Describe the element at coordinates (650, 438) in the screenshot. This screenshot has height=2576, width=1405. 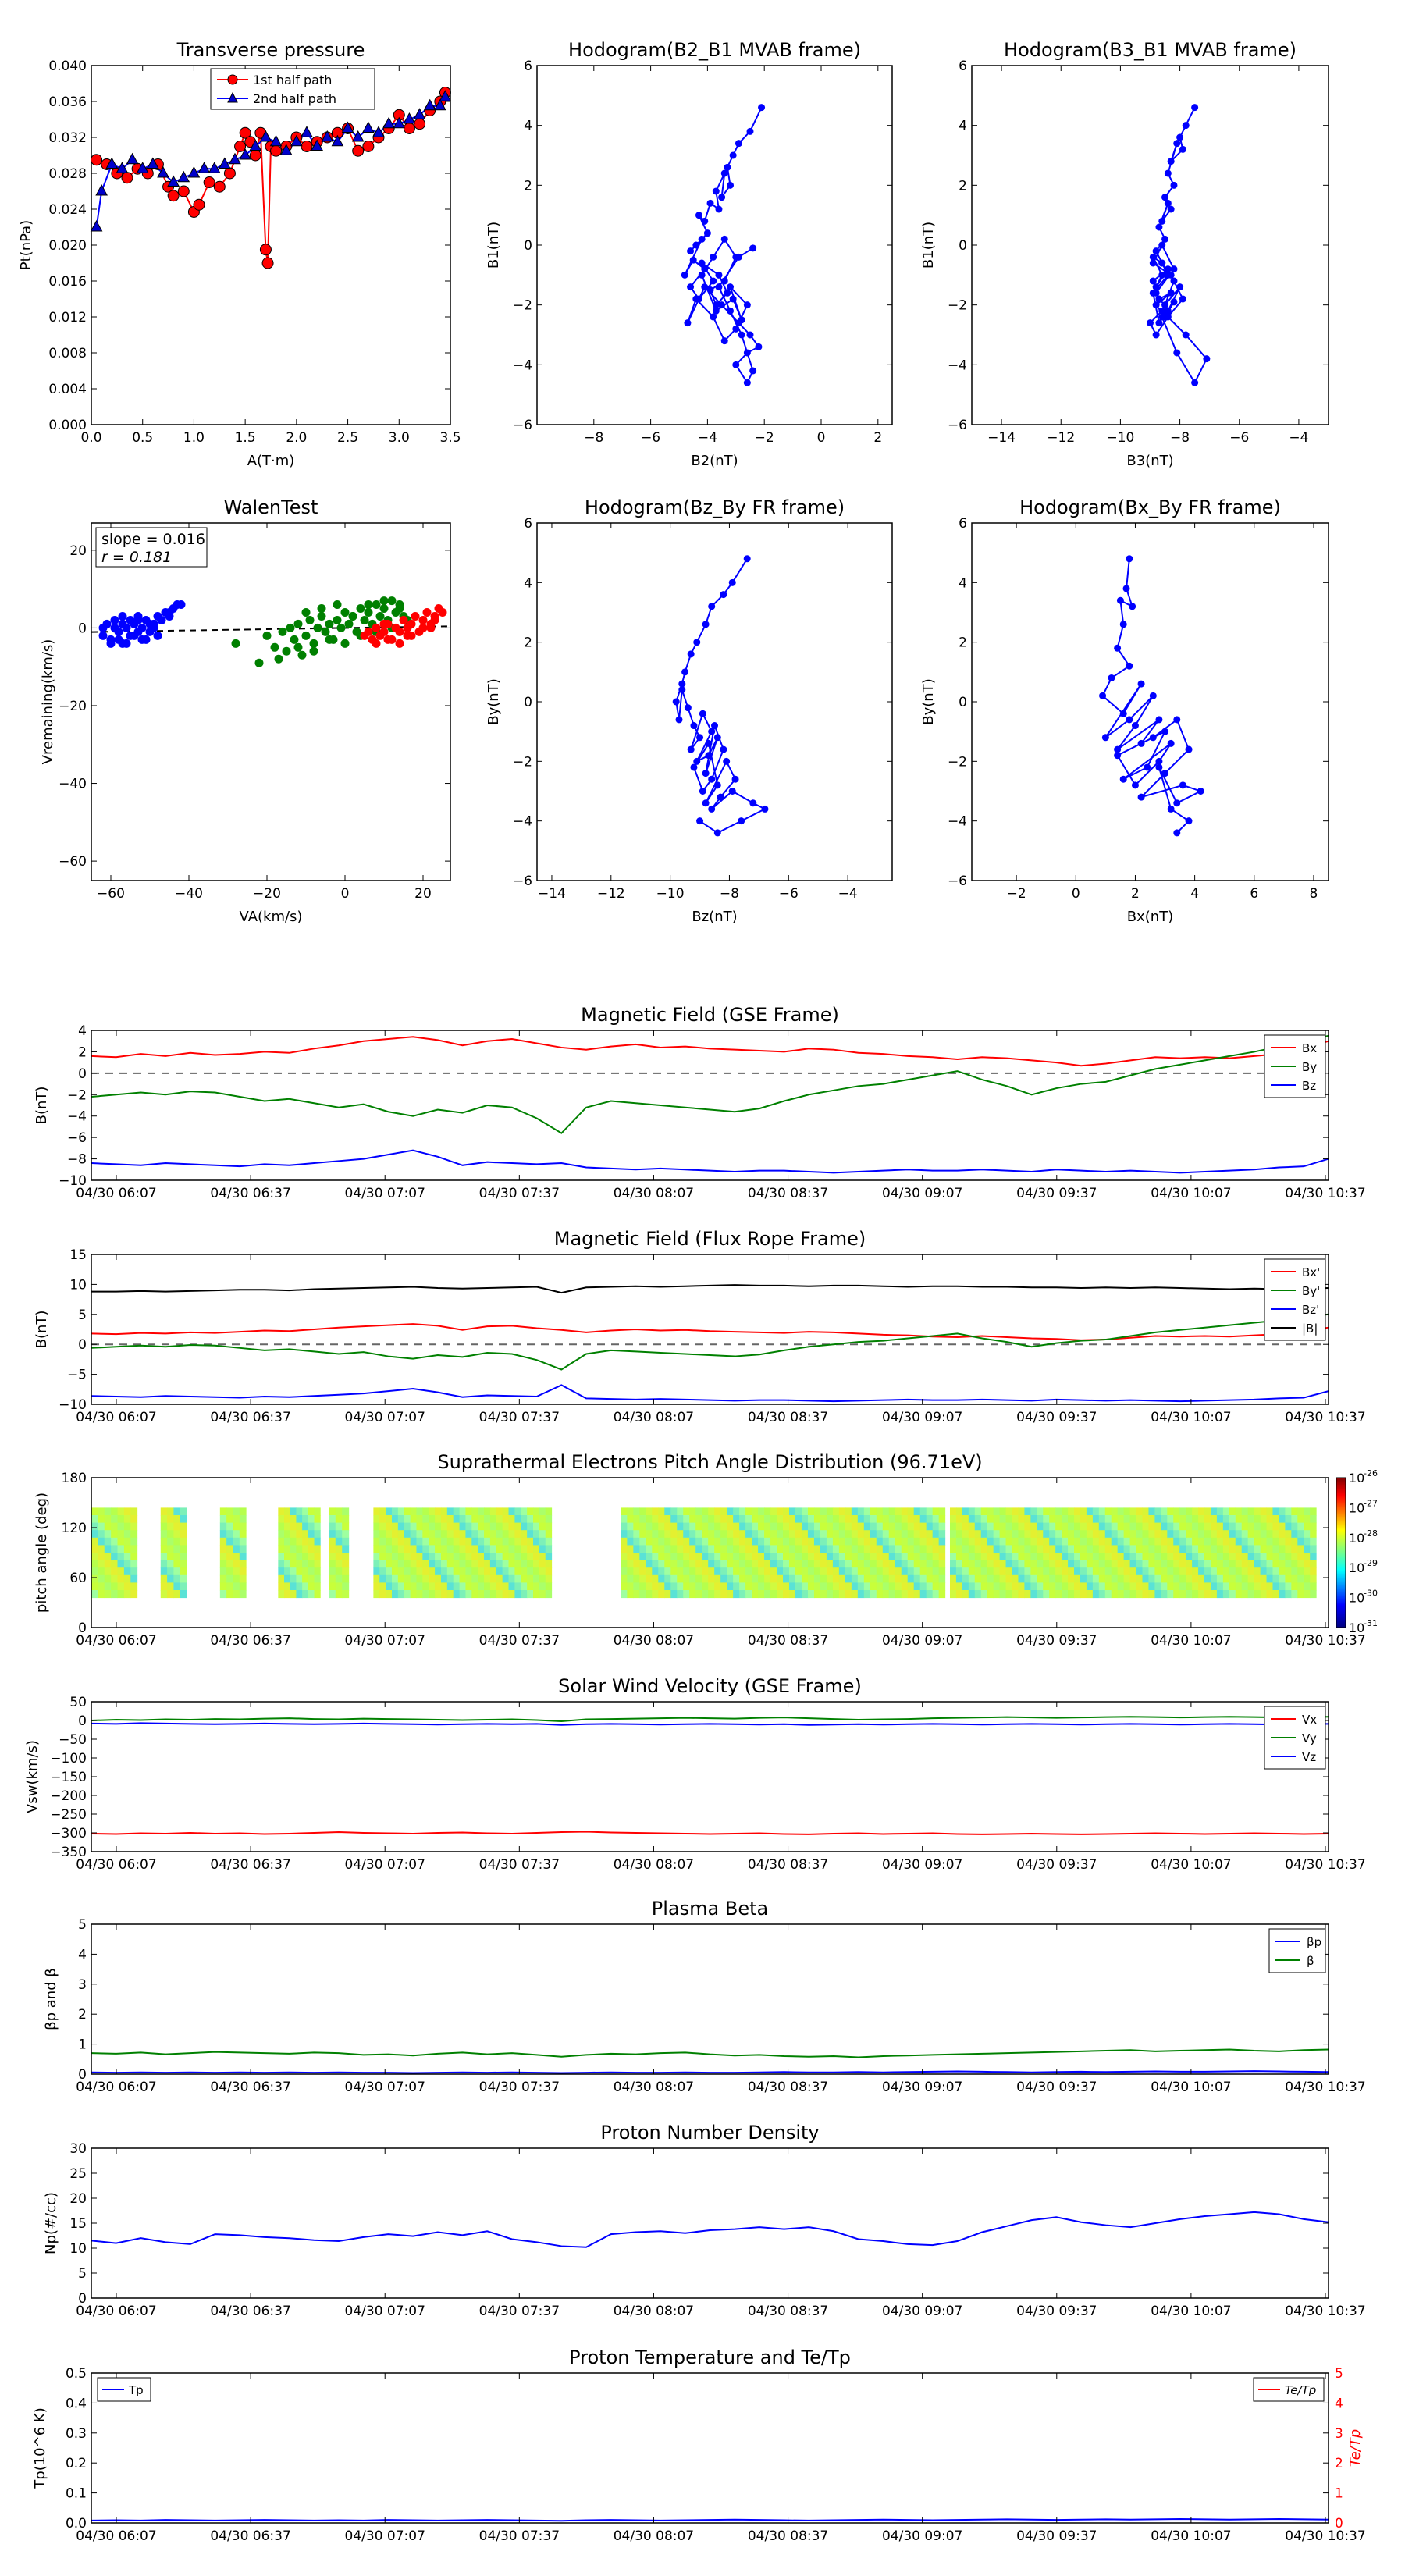
I see `x-tick-label: −6` at that location.